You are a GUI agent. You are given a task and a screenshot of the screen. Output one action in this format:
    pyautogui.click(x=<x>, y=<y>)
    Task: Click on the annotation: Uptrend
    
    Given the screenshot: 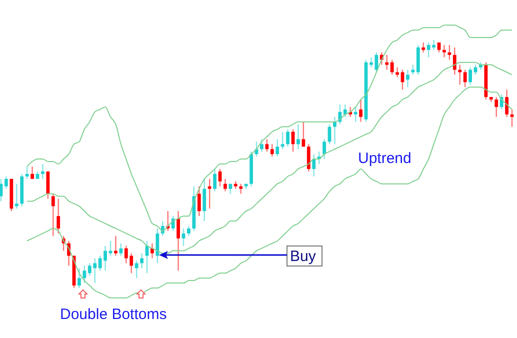 What is the action you would take?
    pyautogui.click(x=385, y=158)
    